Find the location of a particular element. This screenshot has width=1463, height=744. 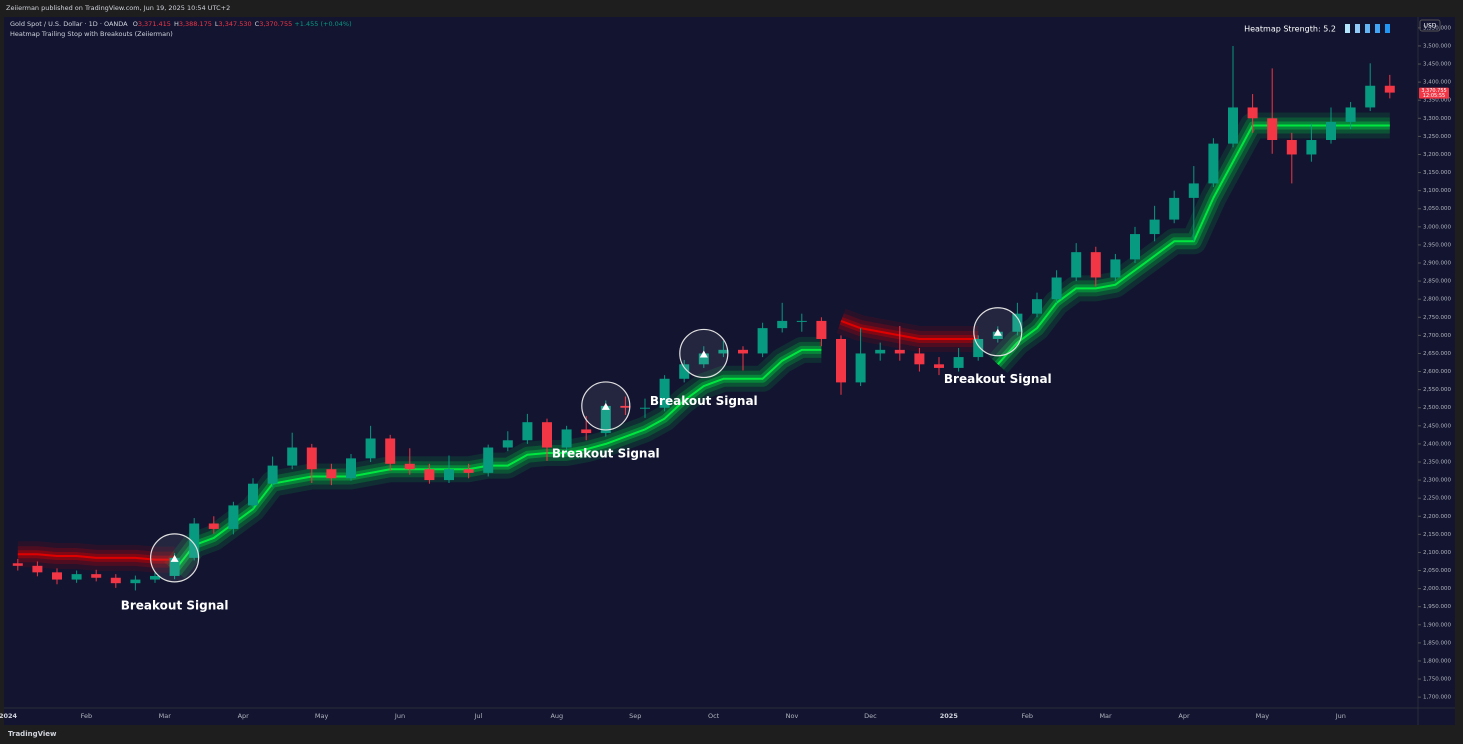

y-tick-label: 3,500.000 is located at coordinates (1437, 46).